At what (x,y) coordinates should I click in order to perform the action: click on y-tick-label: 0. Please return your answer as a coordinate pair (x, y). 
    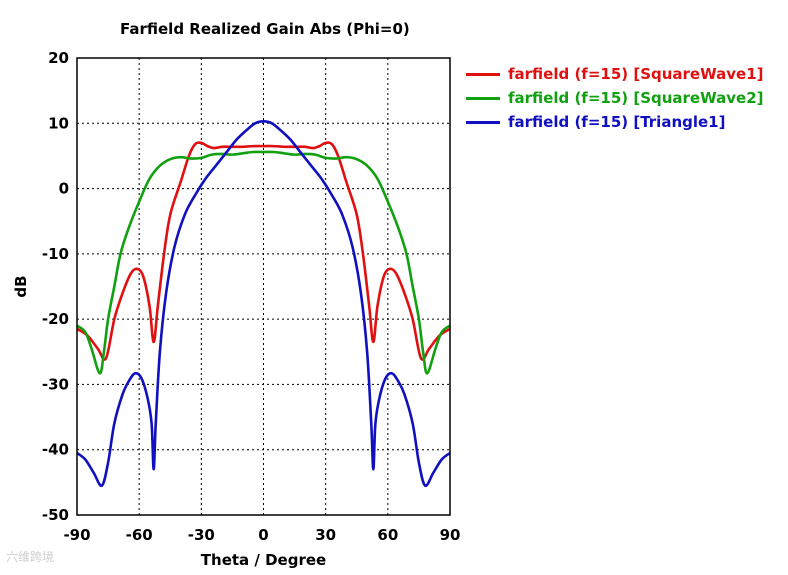
    Looking at the image, I should click on (64, 189).